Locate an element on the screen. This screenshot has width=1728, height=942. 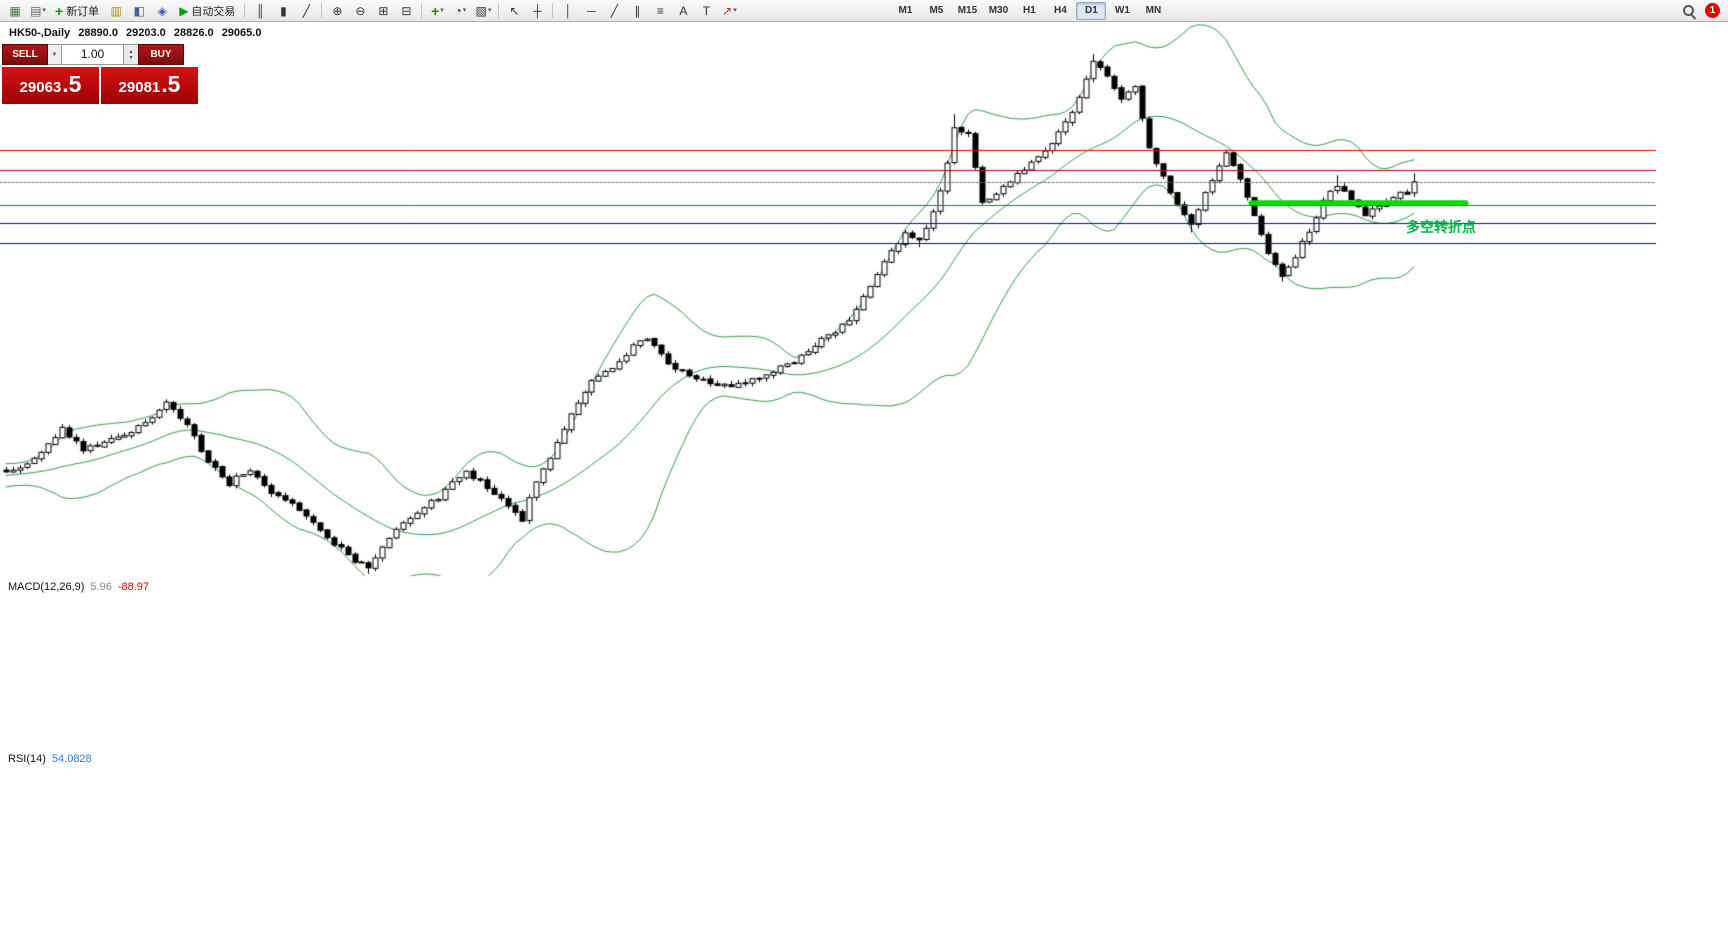
timeframe-button-H1: H1 is located at coordinates (1029, 10).